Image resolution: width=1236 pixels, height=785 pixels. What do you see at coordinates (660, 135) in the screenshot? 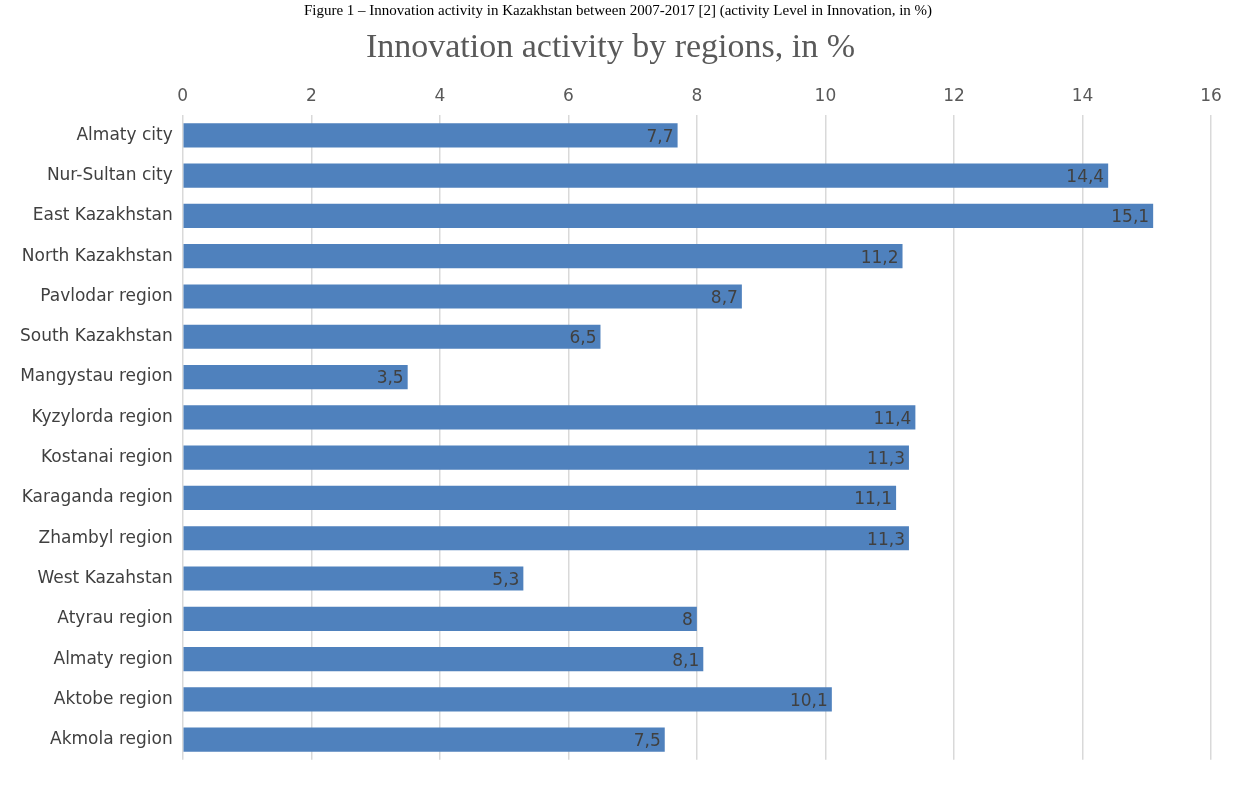
I see `data-label: 7,7` at bounding box center [660, 135].